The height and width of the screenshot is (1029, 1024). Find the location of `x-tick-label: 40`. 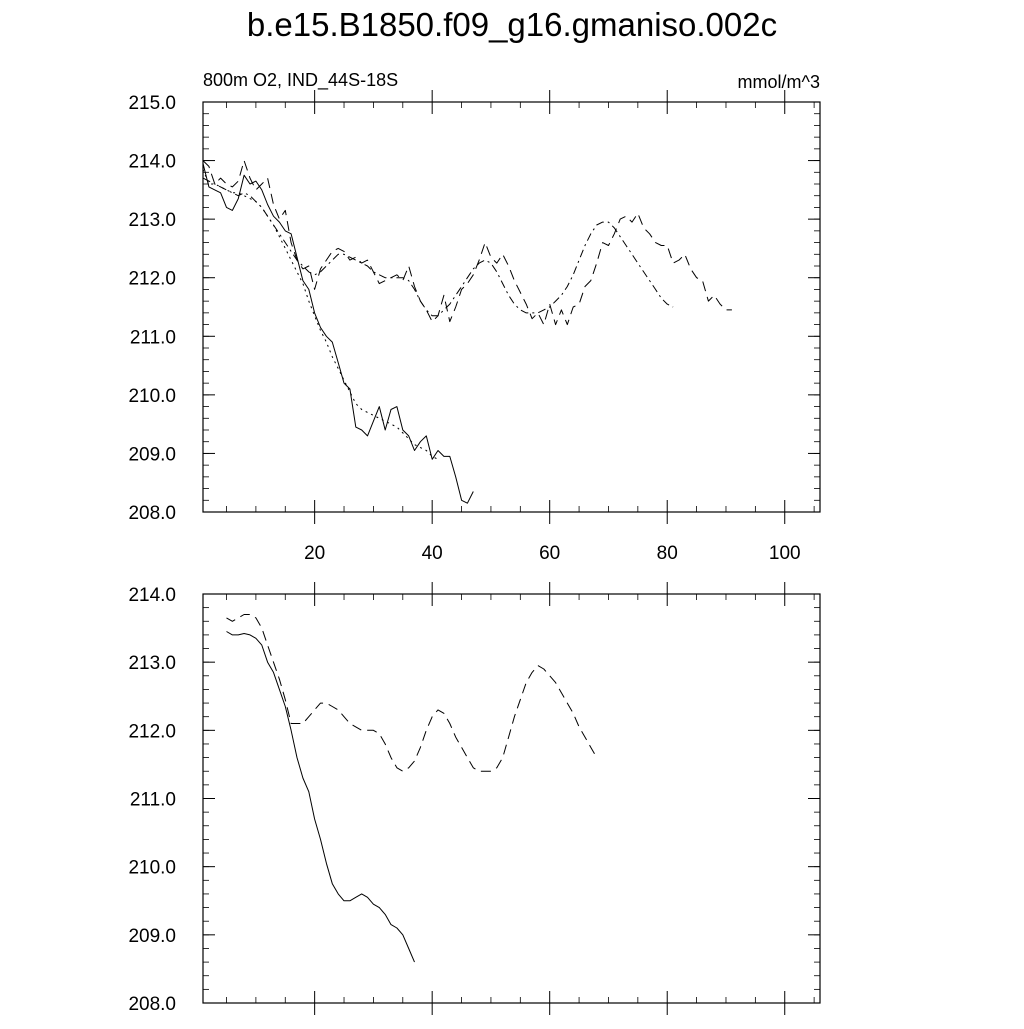

x-tick-label: 40 is located at coordinates (432, 553).